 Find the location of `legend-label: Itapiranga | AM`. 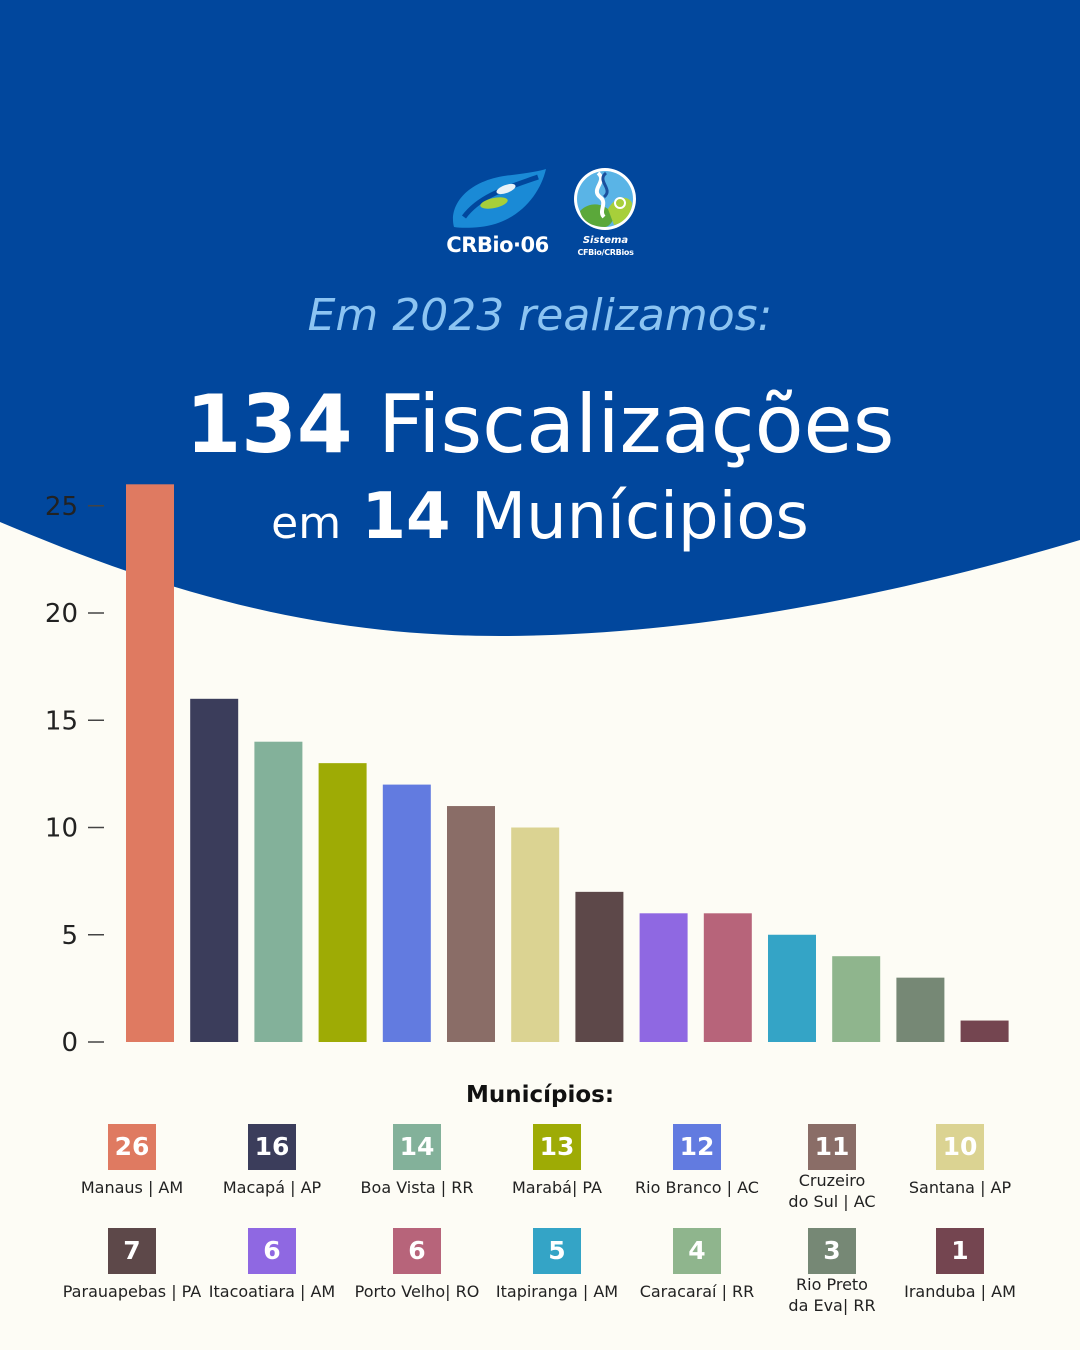

legend-label: Itapiranga | AM is located at coordinates (557, 1291).